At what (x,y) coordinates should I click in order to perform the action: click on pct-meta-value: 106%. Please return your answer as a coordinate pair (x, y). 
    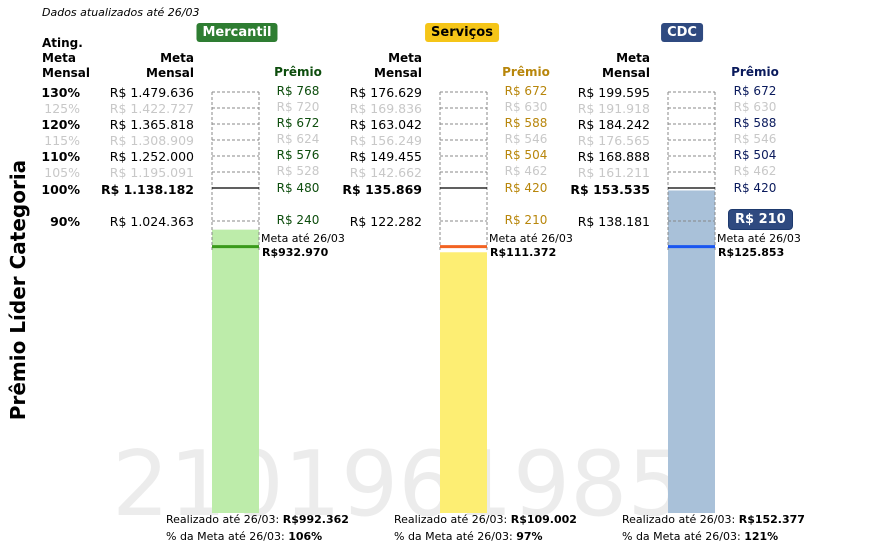
    Looking at the image, I should click on (305, 536).